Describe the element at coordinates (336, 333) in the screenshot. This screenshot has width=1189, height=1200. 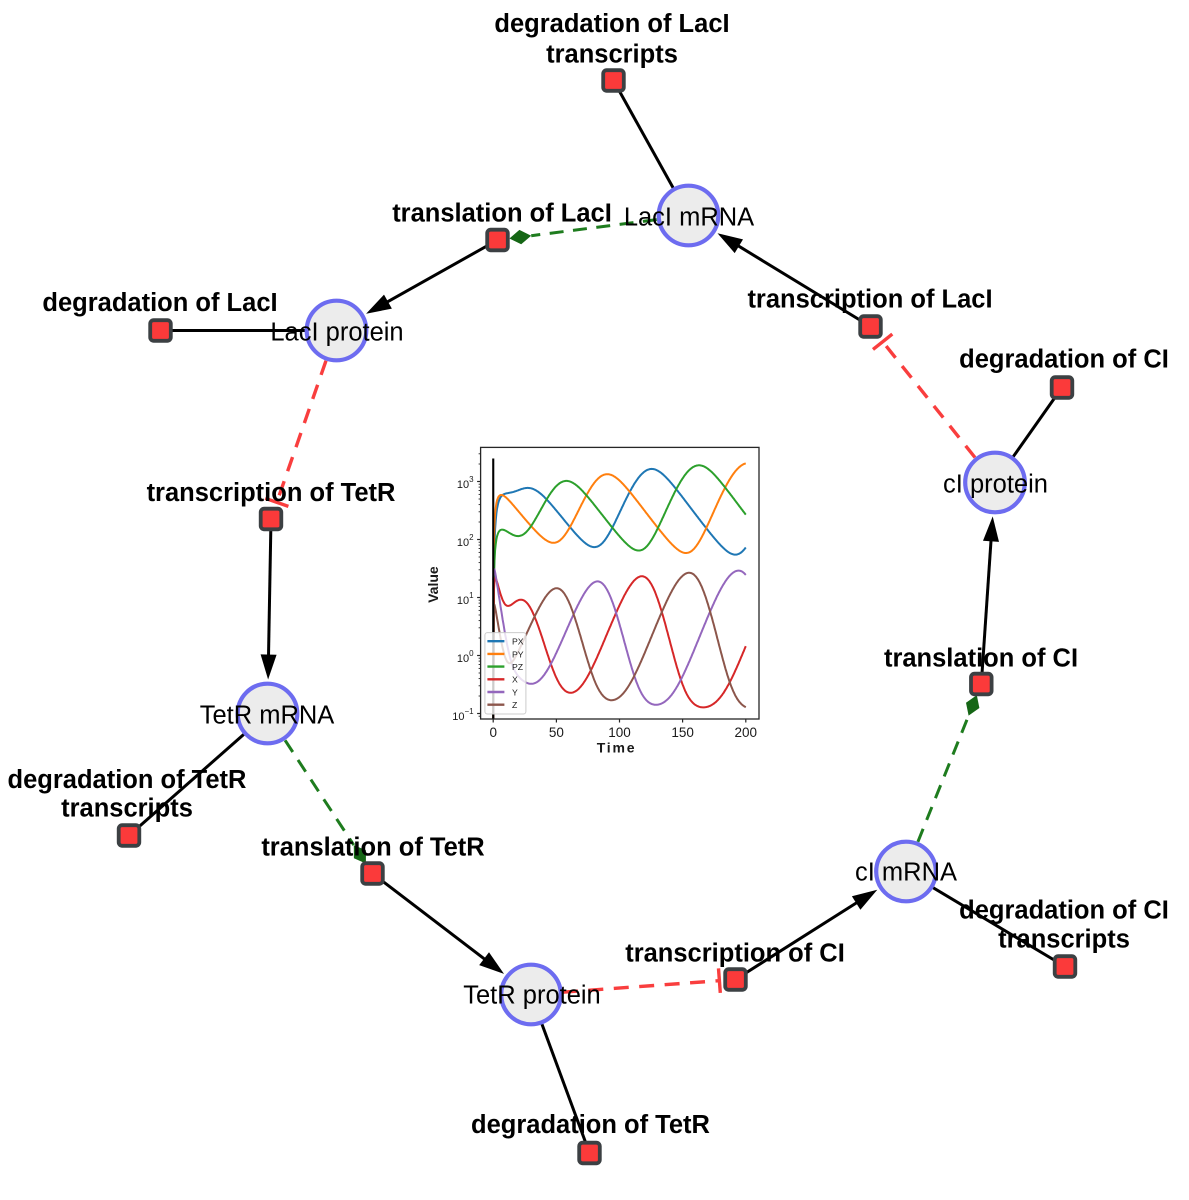
I see `svg-text: LacI protein` at that location.